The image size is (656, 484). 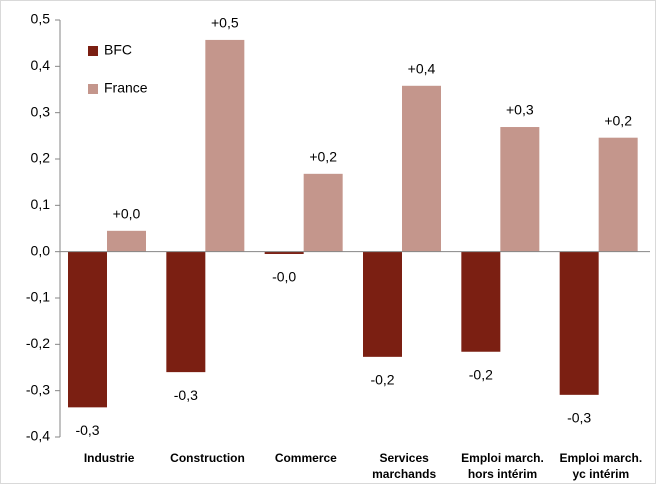 I want to click on value-label: +0,3, so click(x=520, y=110).